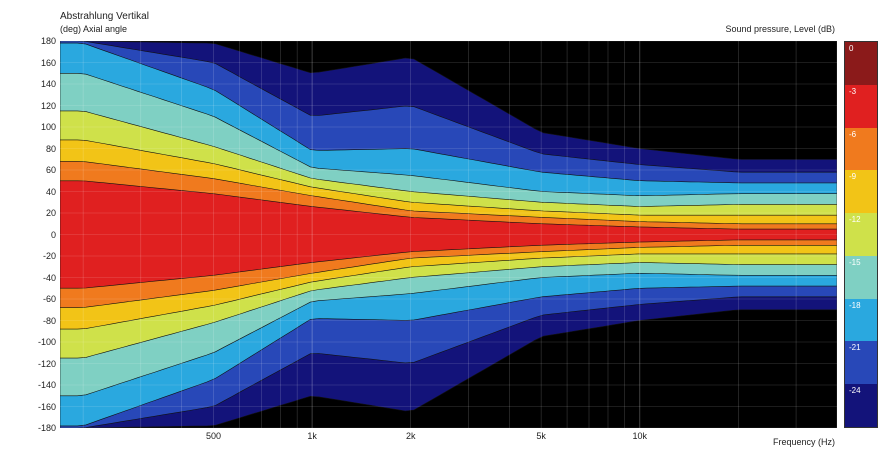  I want to click on x-tick-label: 10k, so click(639, 436).